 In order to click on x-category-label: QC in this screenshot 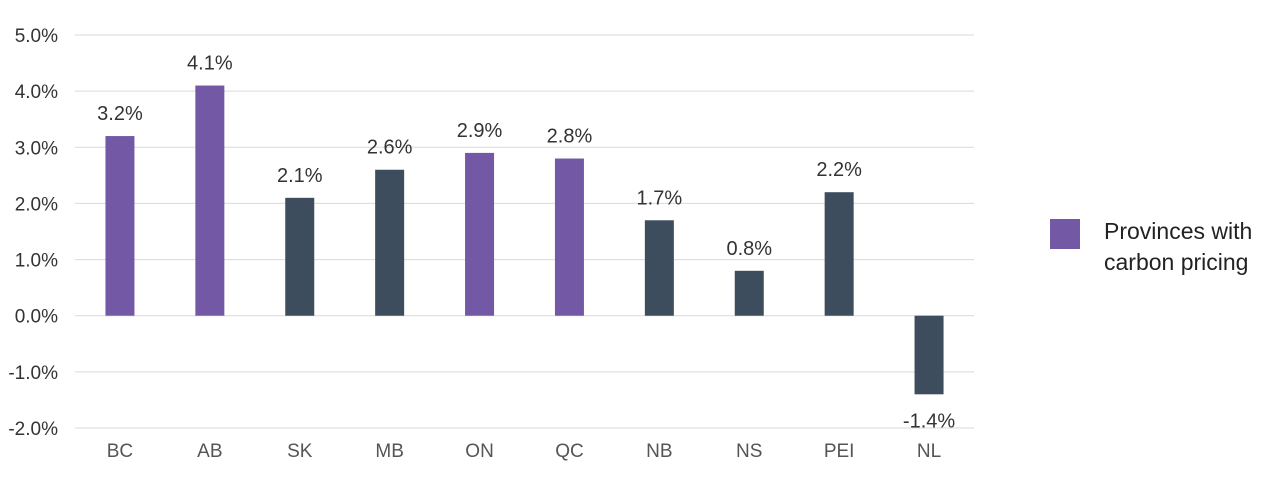, I will do `click(569, 451)`.